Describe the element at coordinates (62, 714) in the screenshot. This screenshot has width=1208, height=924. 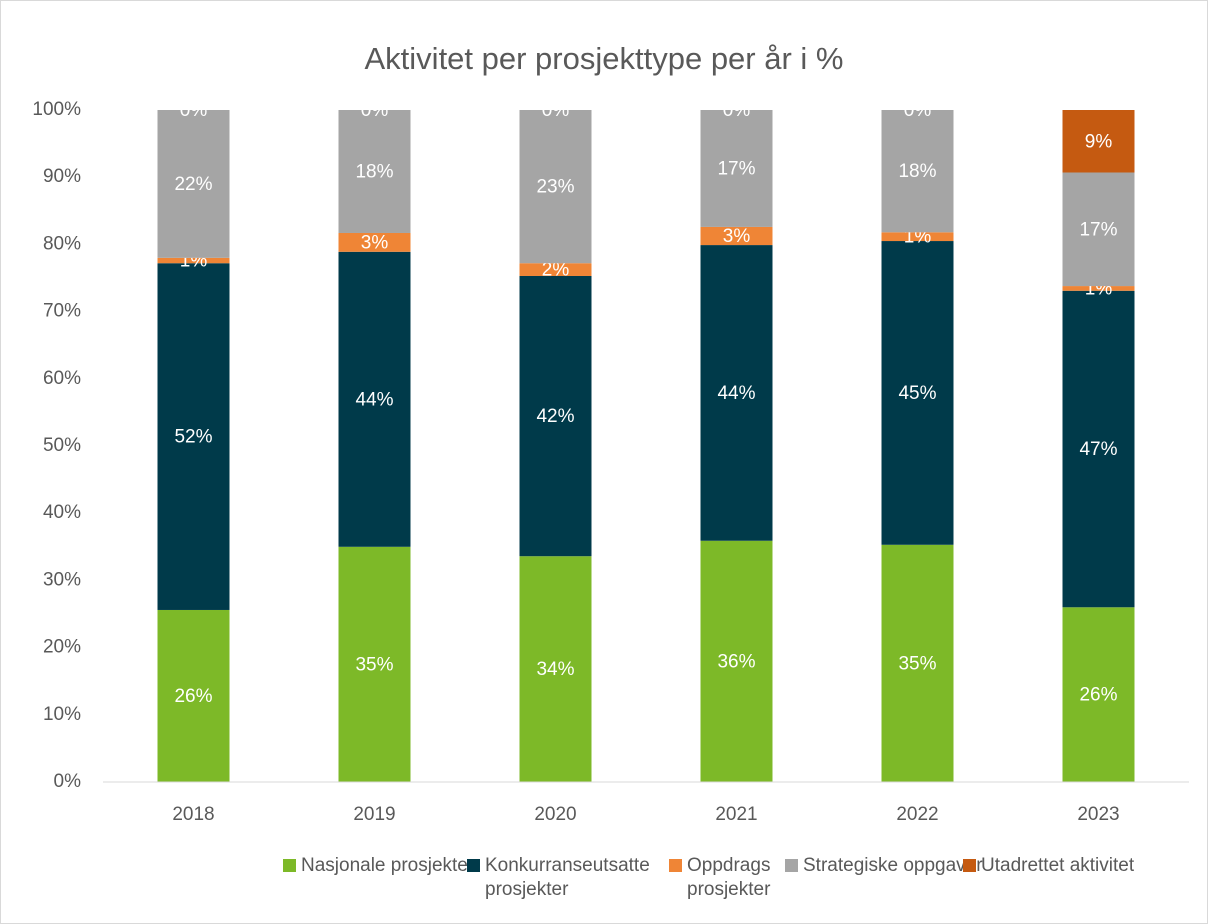
I see `y-tick-label: 10%` at that location.